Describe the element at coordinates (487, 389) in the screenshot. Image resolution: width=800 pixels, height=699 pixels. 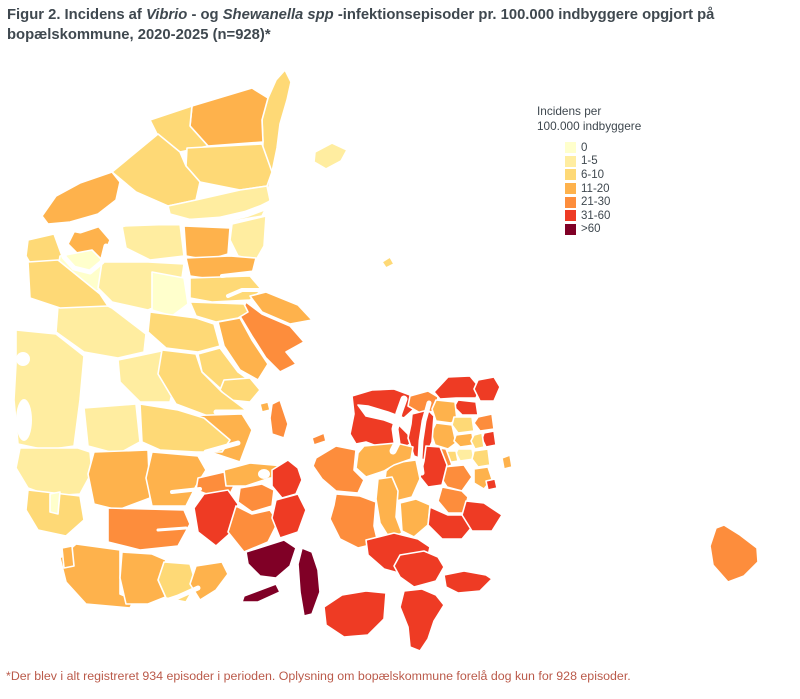
I see `map-region-helsingoer` at that location.